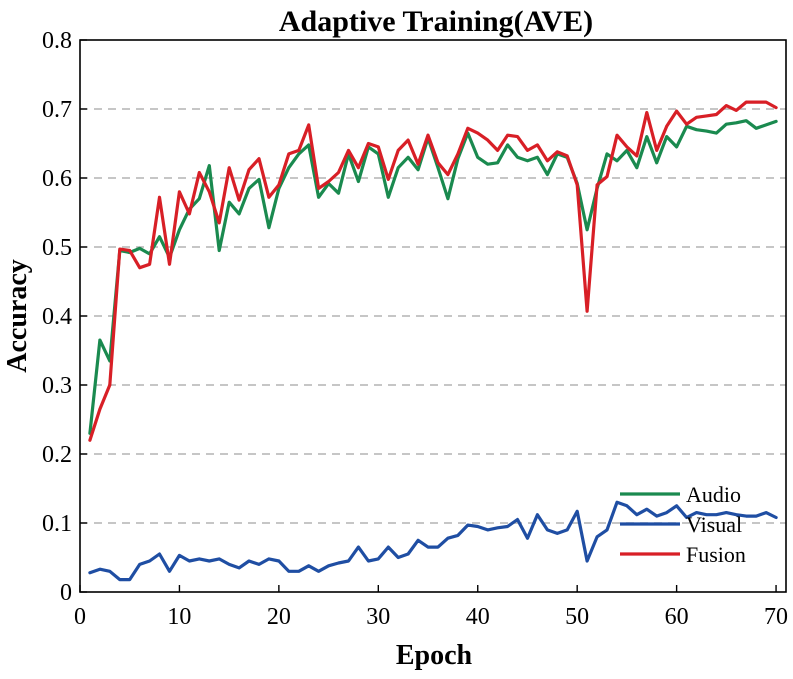 The width and height of the screenshot is (793, 679). Describe the element at coordinates (478, 617) in the screenshot. I see `x-tick-label: 40` at that location.